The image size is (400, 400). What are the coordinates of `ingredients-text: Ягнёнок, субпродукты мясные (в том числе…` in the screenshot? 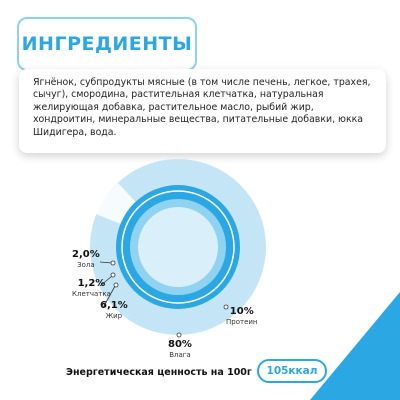 It's located at (202, 107).